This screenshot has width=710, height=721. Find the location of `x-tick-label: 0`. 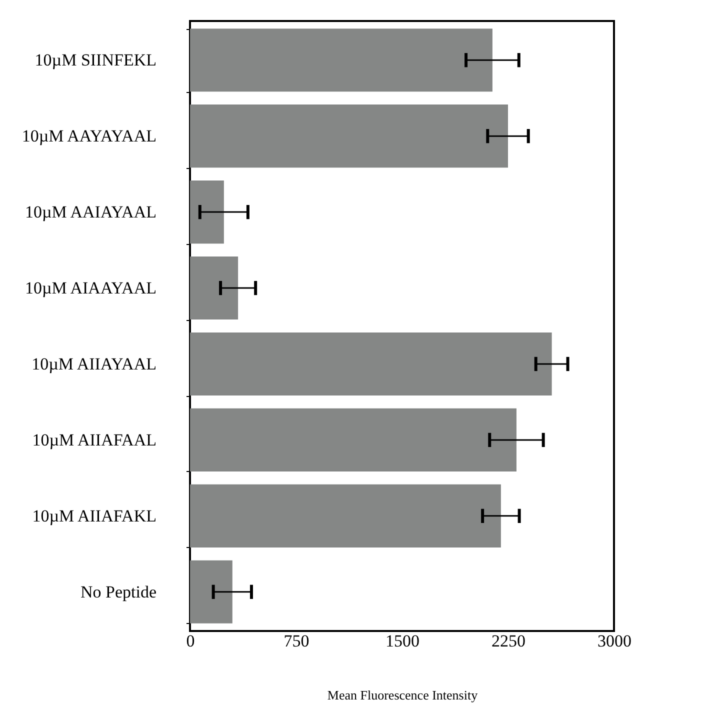

x-tick-label: 0 is located at coordinates (190, 641).